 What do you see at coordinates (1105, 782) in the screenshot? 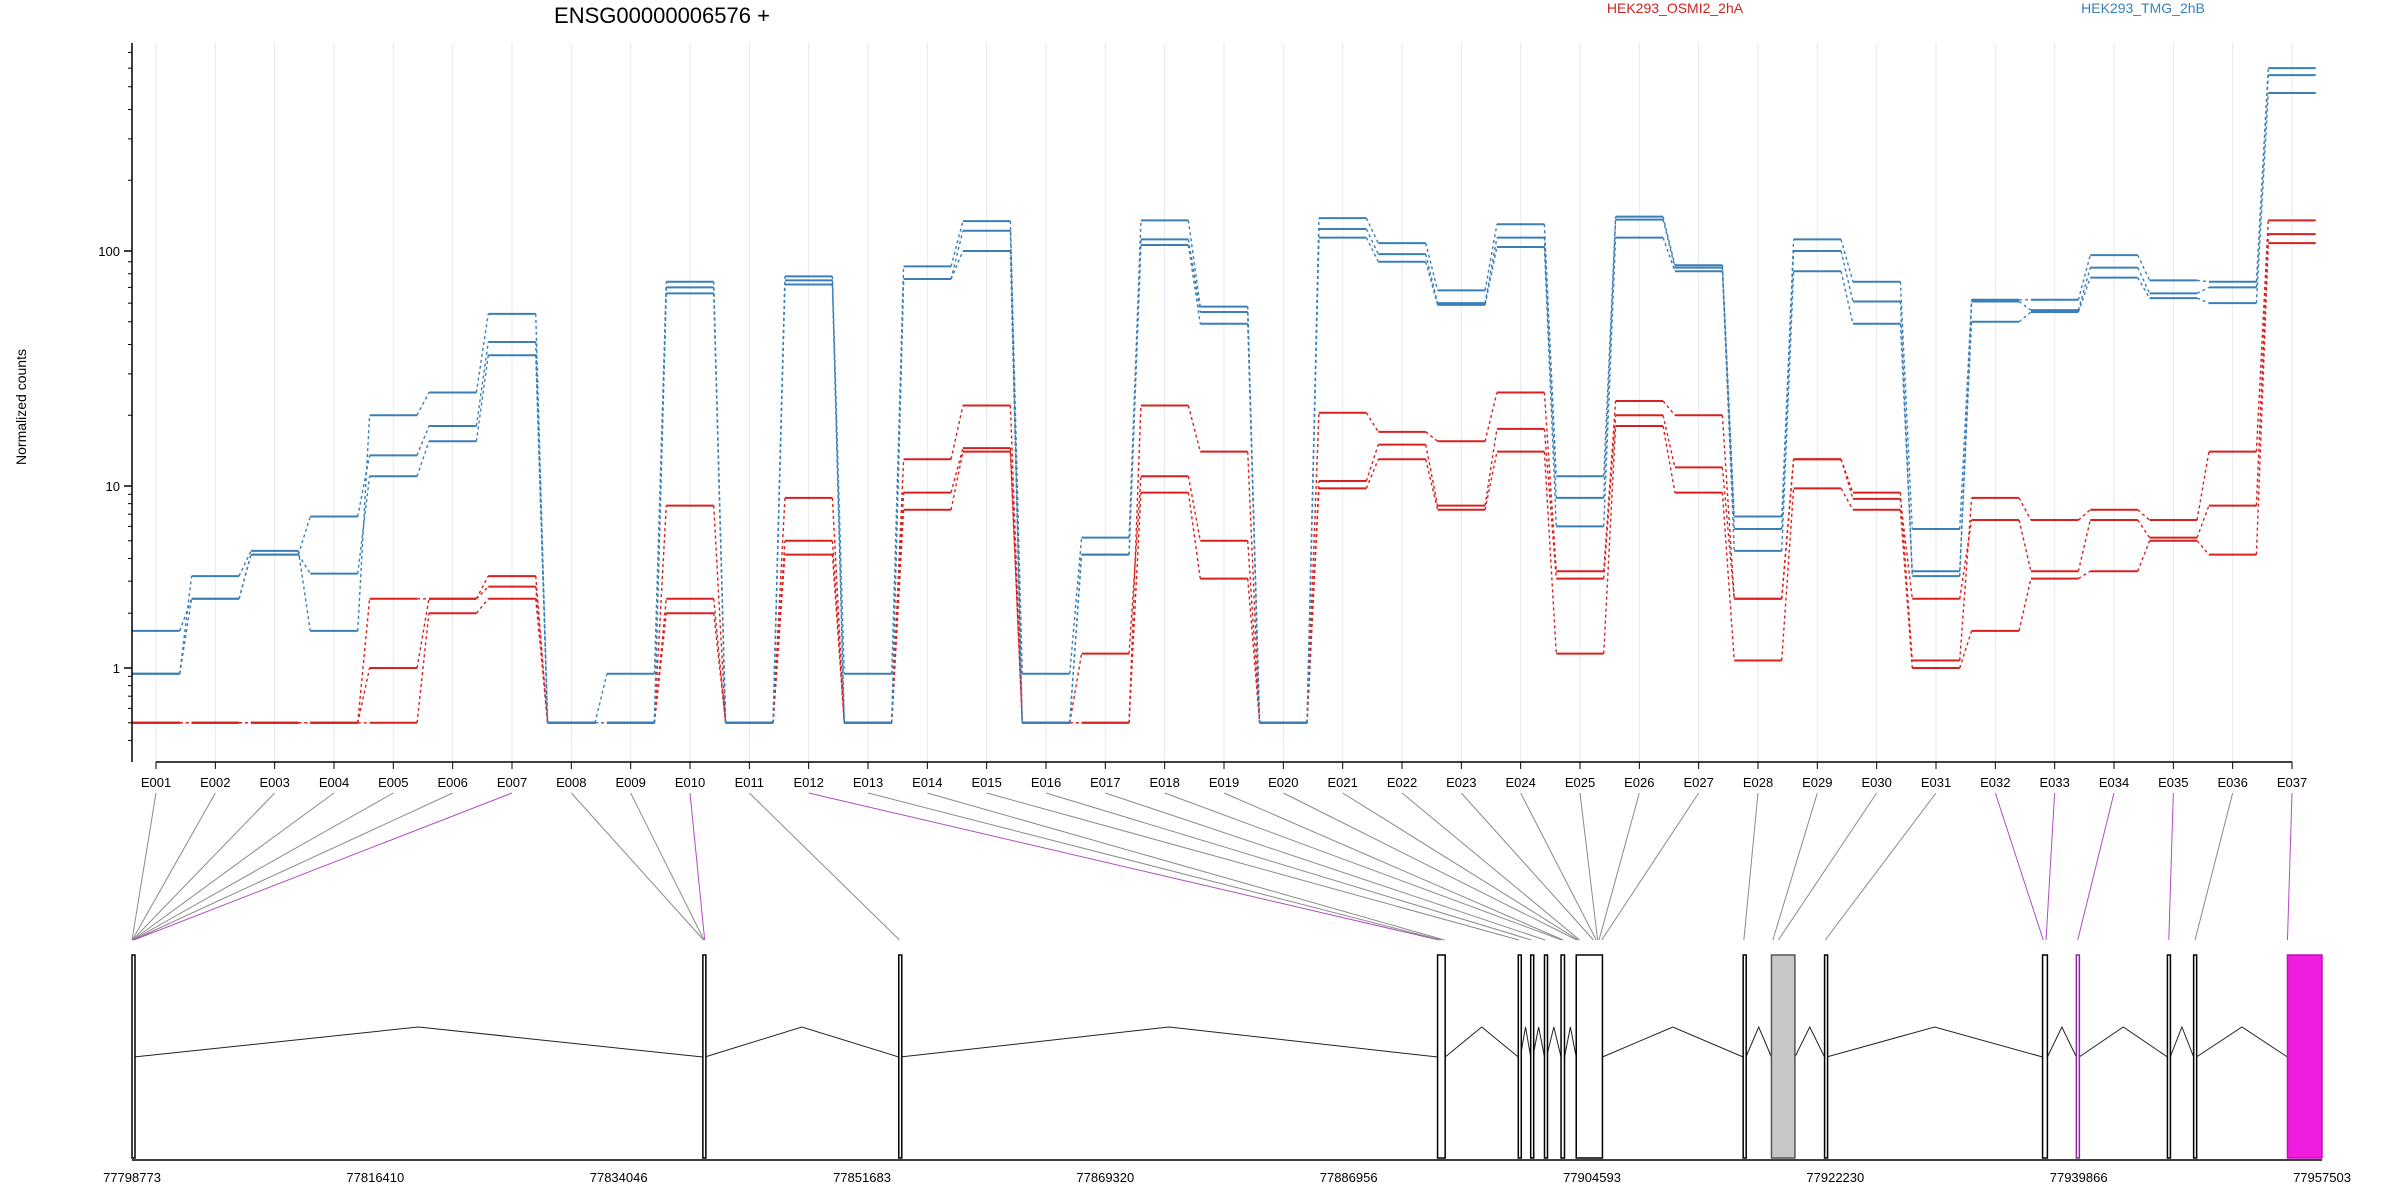
I see `exon-label-e017: E017` at bounding box center [1105, 782].